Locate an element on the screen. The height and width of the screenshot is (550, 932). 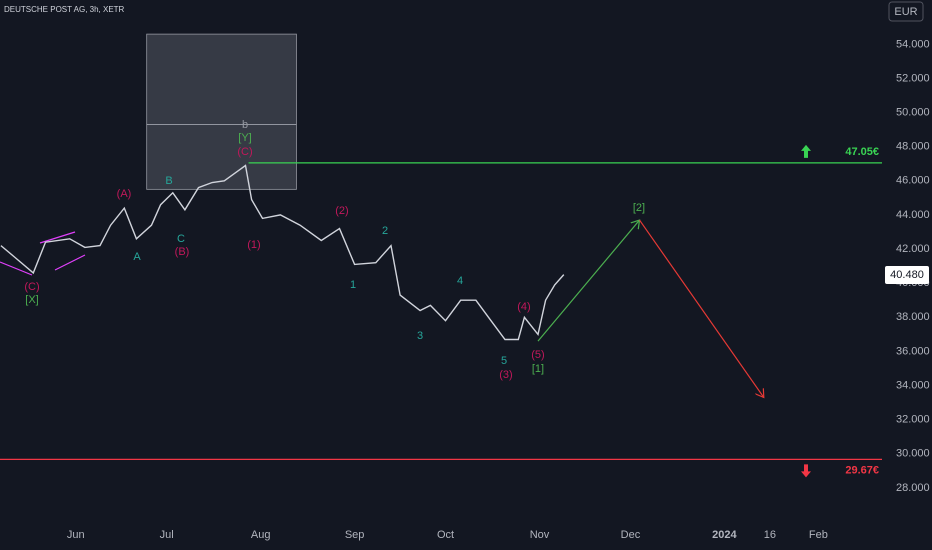
wave-label: 5 is located at coordinates (504, 361).